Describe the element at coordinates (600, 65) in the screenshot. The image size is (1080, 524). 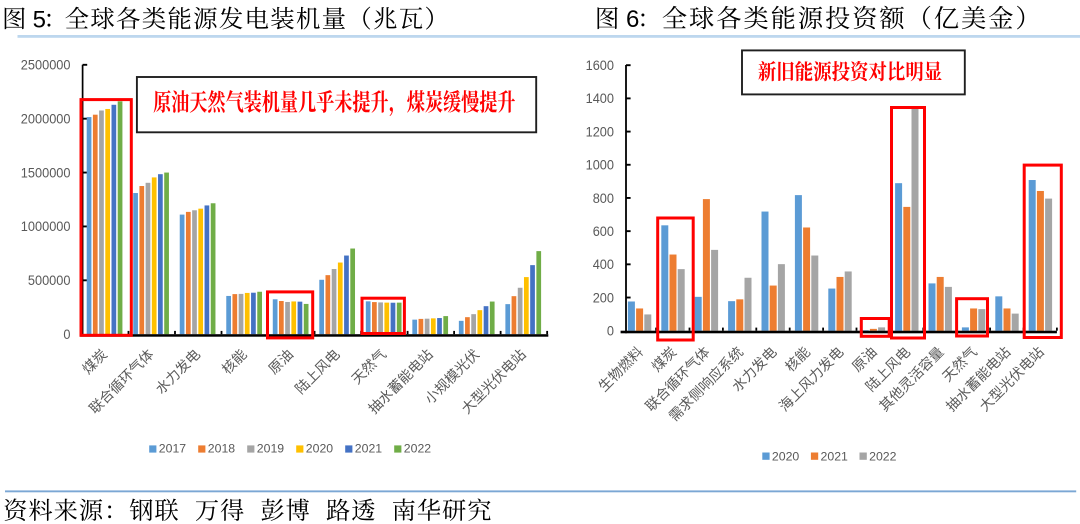
I see `svg-text: 1600` at that location.